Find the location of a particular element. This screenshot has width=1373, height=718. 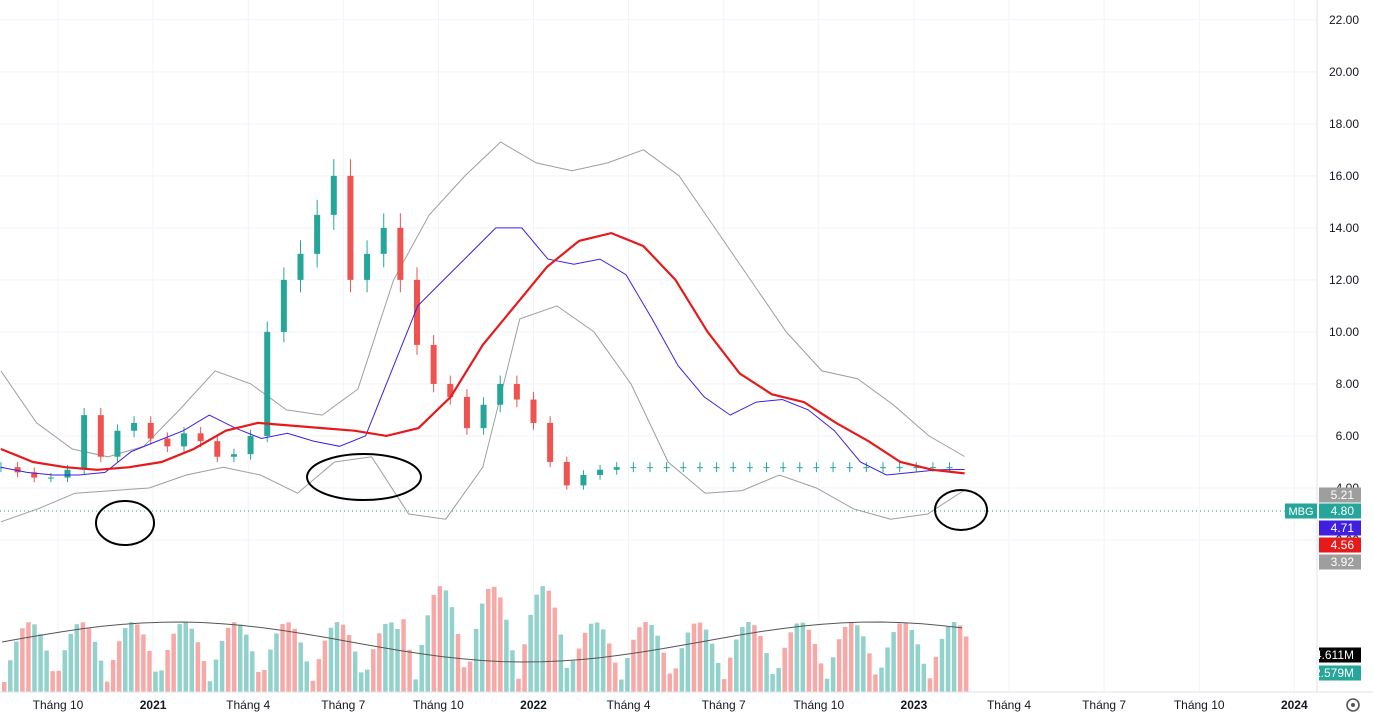

price-labels: 5.21 4.80 MBG 4.71 4.56 3.92 4.611M 2.579M is located at coordinates (1323, 584).